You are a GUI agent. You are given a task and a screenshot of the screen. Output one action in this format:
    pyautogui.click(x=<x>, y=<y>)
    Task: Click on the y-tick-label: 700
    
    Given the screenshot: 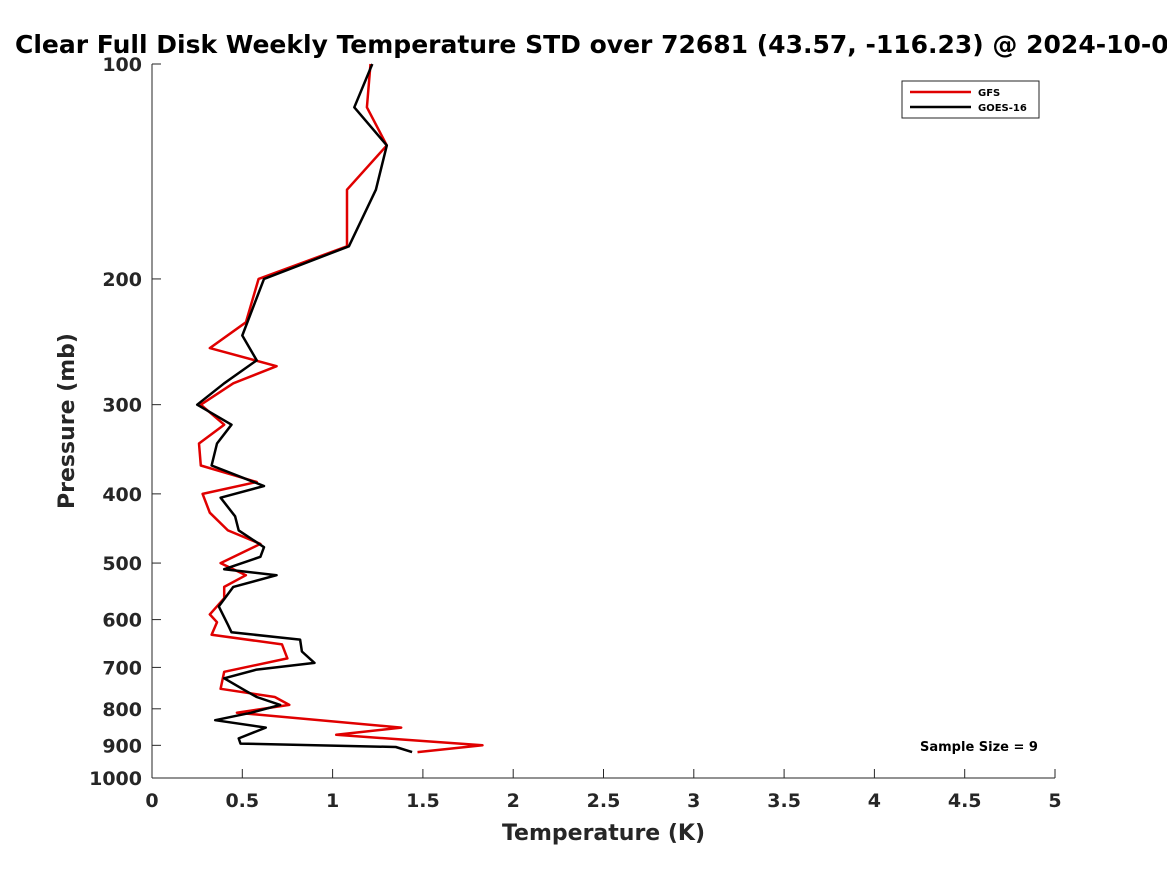 What is the action you would take?
    pyautogui.click(x=122, y=668)
    